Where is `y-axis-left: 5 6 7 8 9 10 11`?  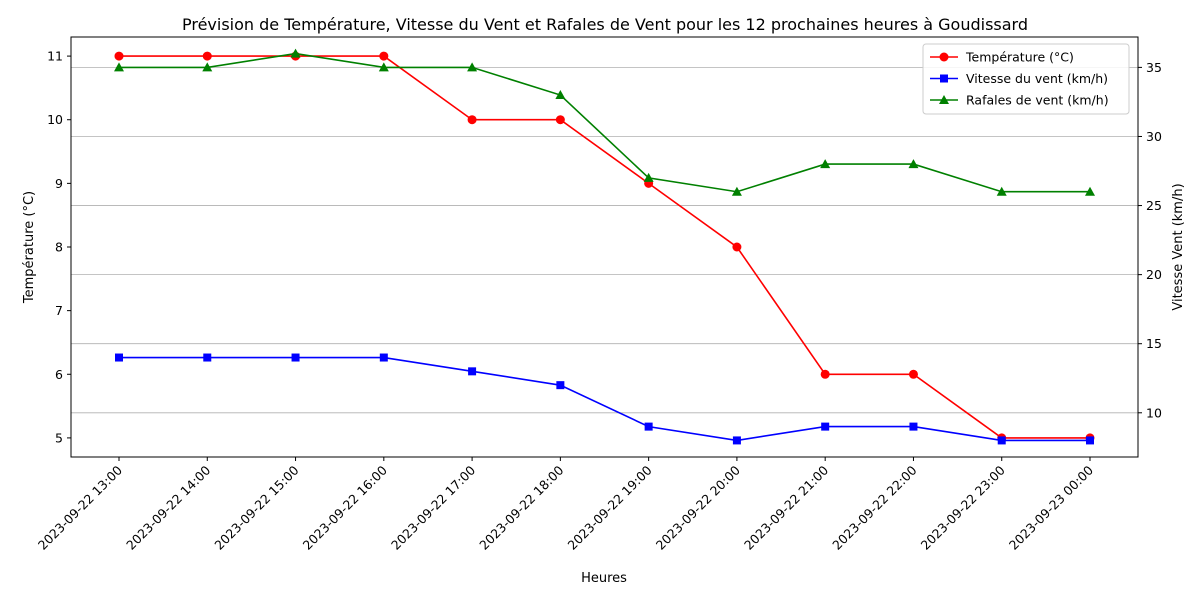
y-axis-left: 5 6 7 8 9 10 11 is located at coordinates (59, 247).